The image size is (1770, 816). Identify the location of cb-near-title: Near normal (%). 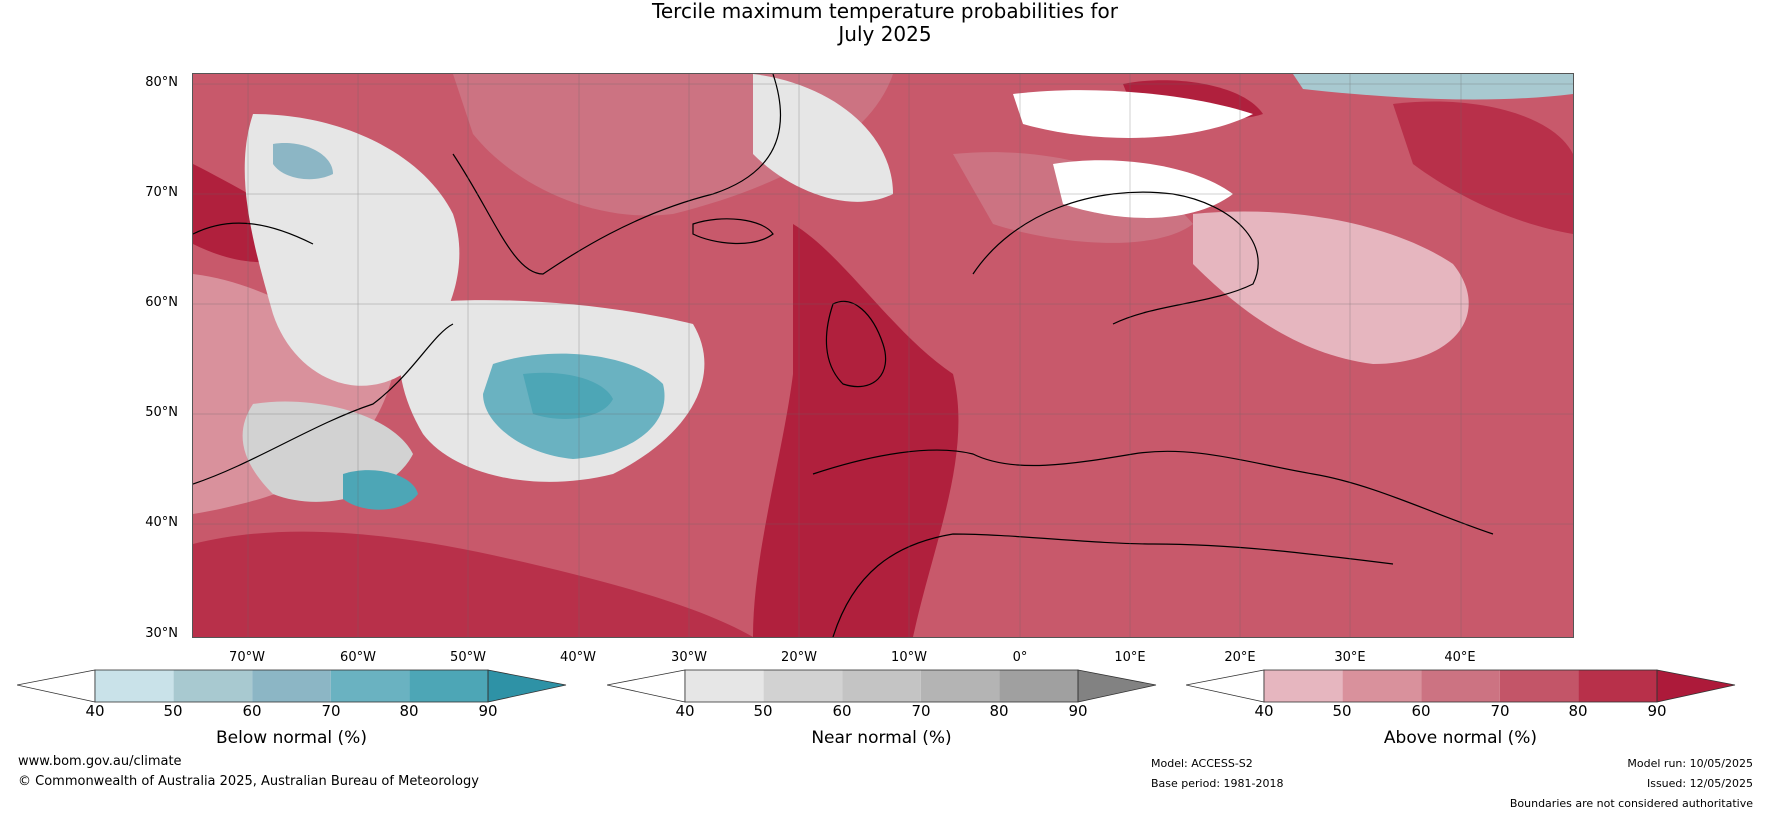
(881, 738).